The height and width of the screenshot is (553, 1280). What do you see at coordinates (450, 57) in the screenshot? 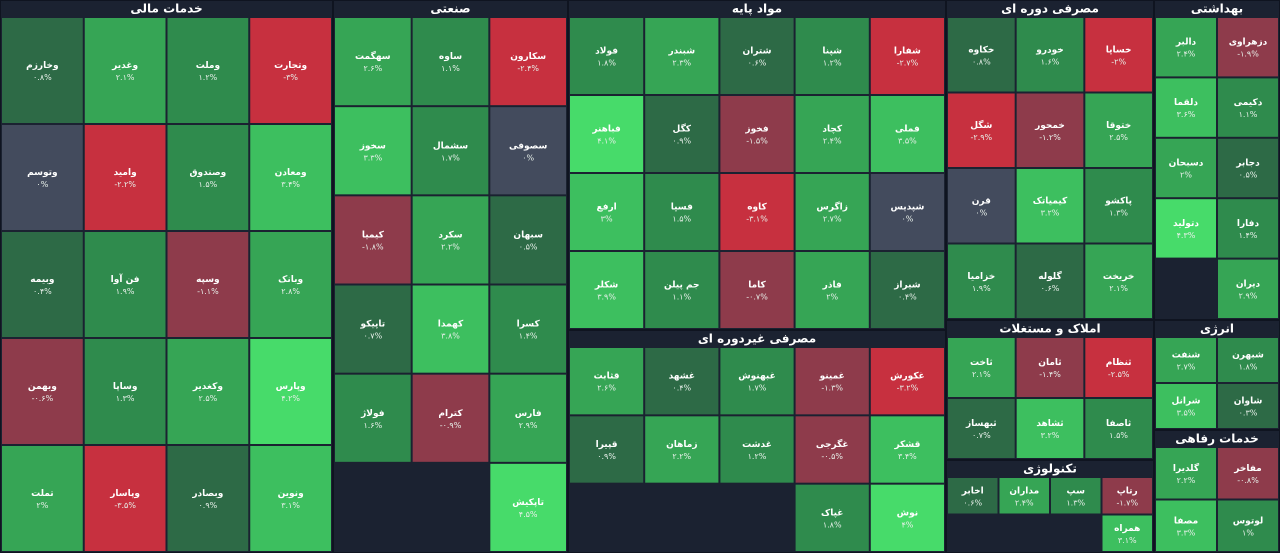
I see `tile-name: ساوه` at bounding box center [450, 57].